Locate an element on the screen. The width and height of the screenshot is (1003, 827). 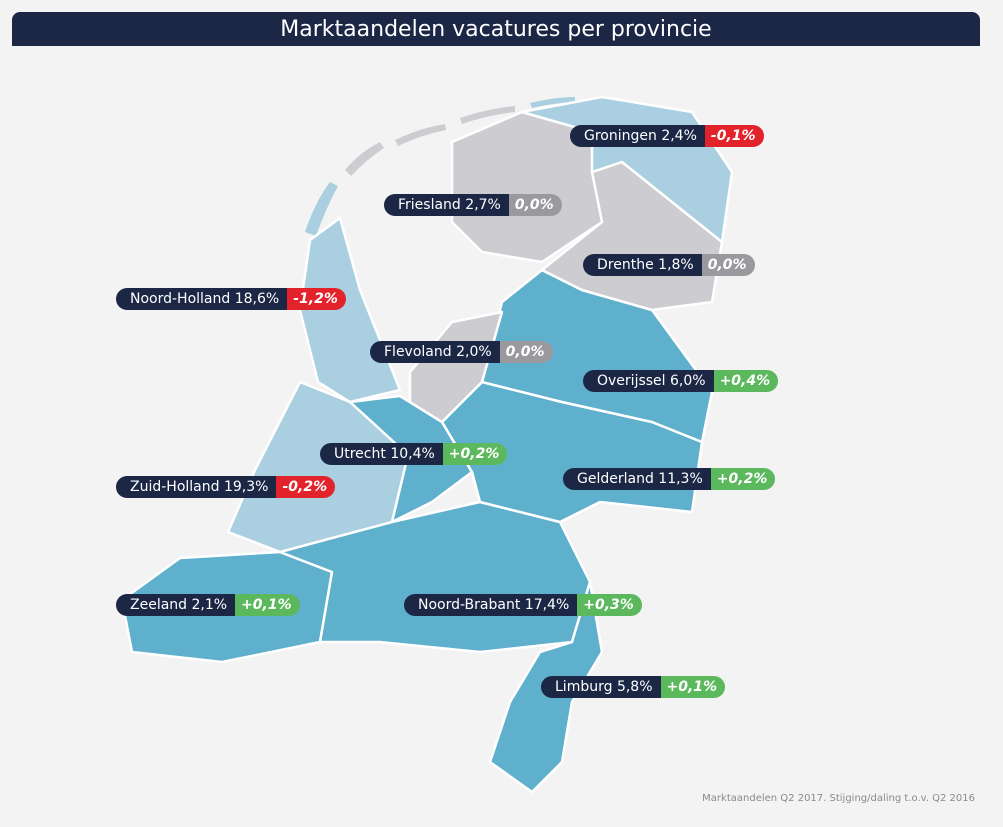
province-label: Utrecht 10,4% +0,2% is located at coordinates (414, 454).